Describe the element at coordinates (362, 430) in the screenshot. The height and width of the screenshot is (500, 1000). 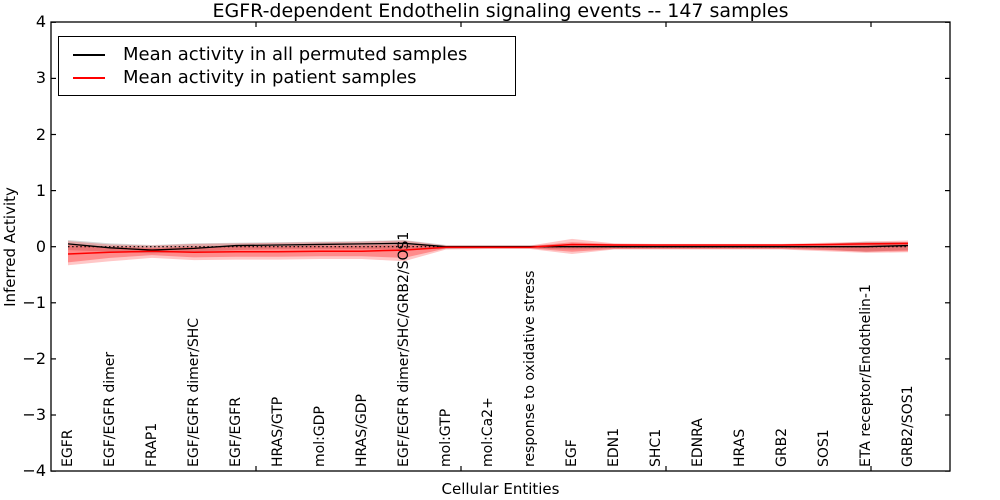
I see `x-category-label: HRAS/GDP` at that location.